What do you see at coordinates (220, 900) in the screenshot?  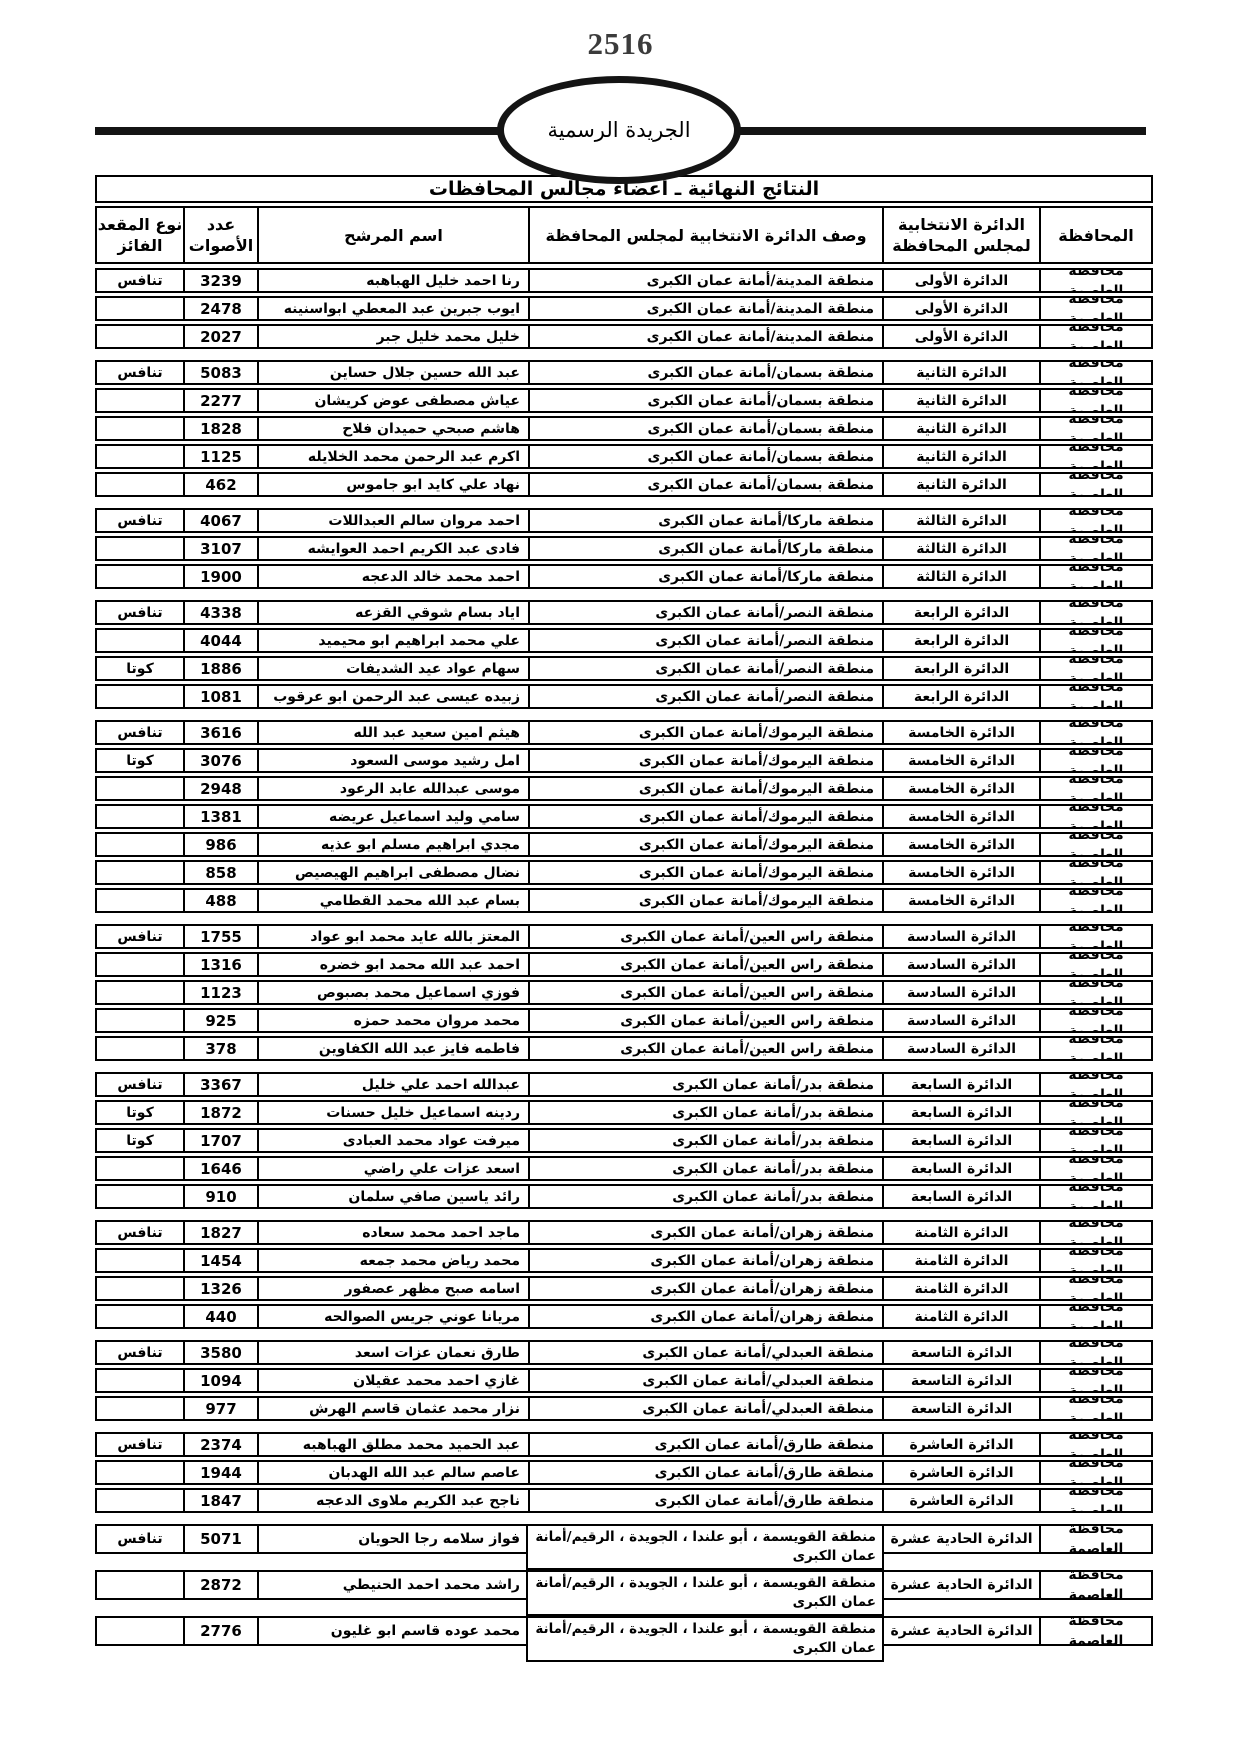 I see `cell-votes: 488` at bounding box center [220, 900].